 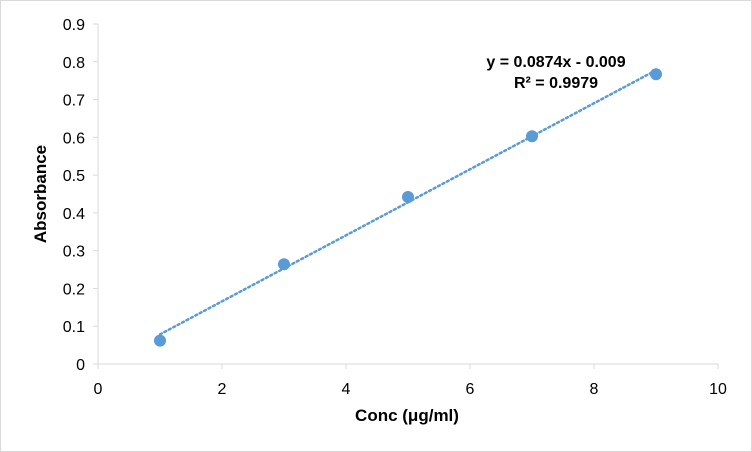 I want to click on trendline-equation: y = 0.0874x - 0.009, so click(x=555, y=62).